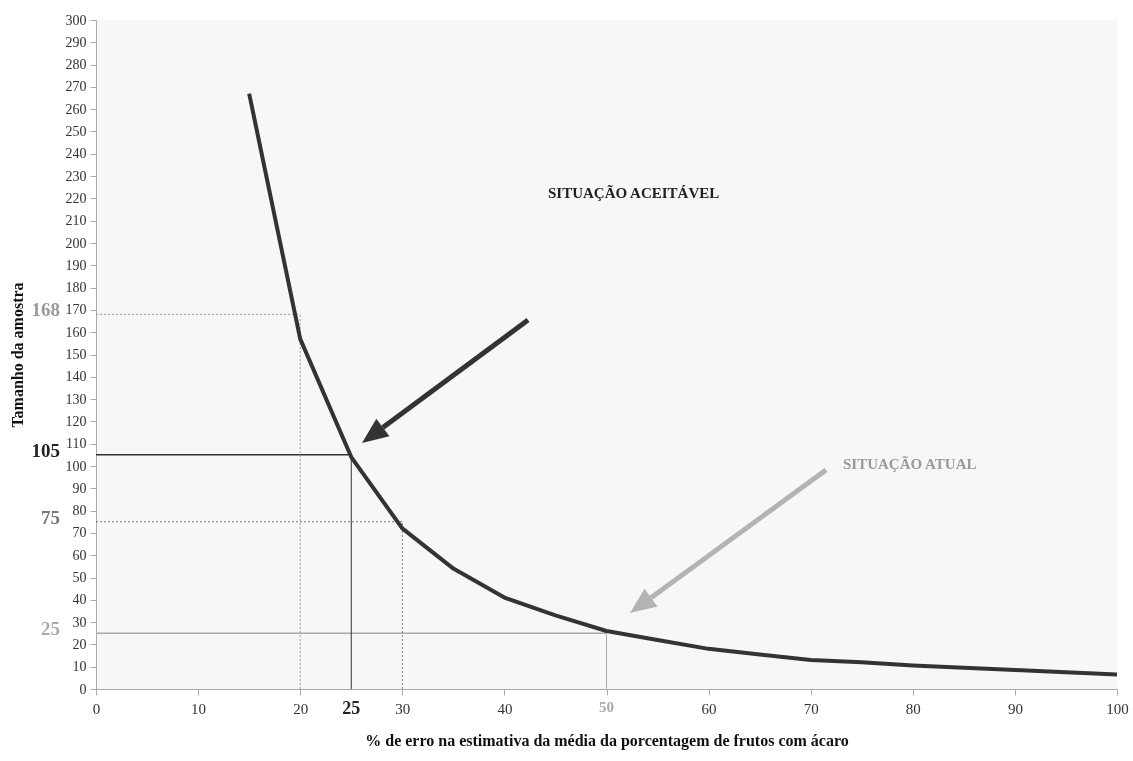 This screenshot has width=1133, height=761. I want to click on y-tick-label: 300, so click(76, 20).